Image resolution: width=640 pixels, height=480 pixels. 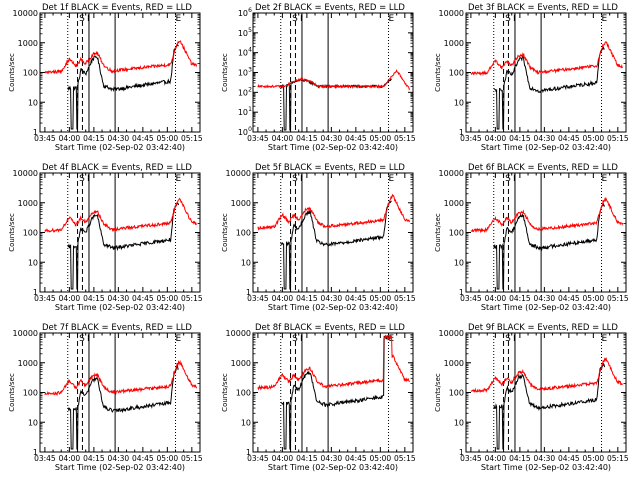 What do you see at coordinates (250, 50) in the screenshot?
I see `y-tick-exponent: 4` at bounding box center [250, 50].